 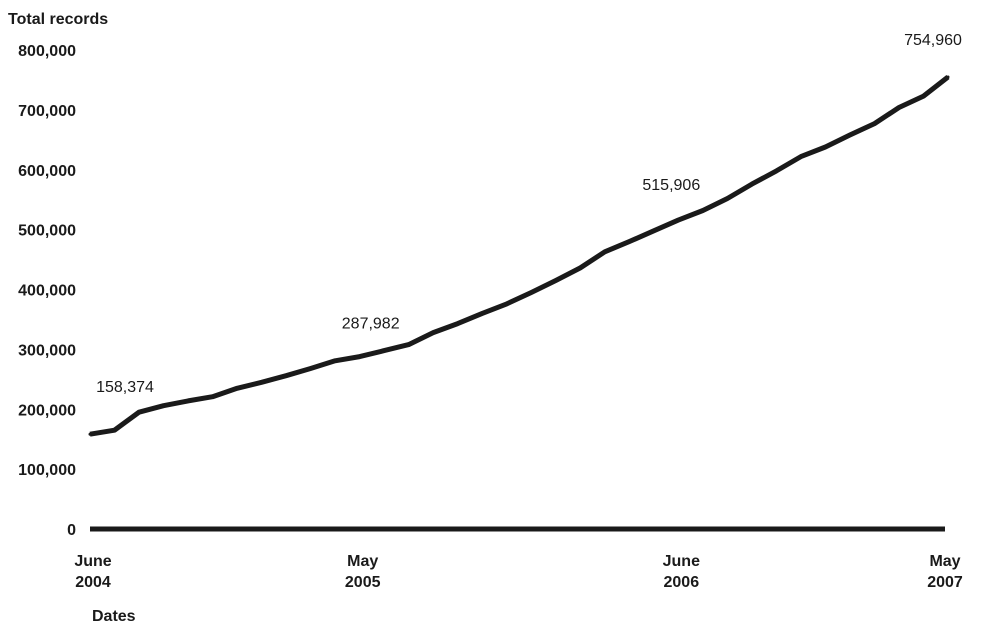 What do you see at coordinates (945, 572) in the screenshot?
I see `x-tick-label: May 2007` at bounding box center [945, 572].